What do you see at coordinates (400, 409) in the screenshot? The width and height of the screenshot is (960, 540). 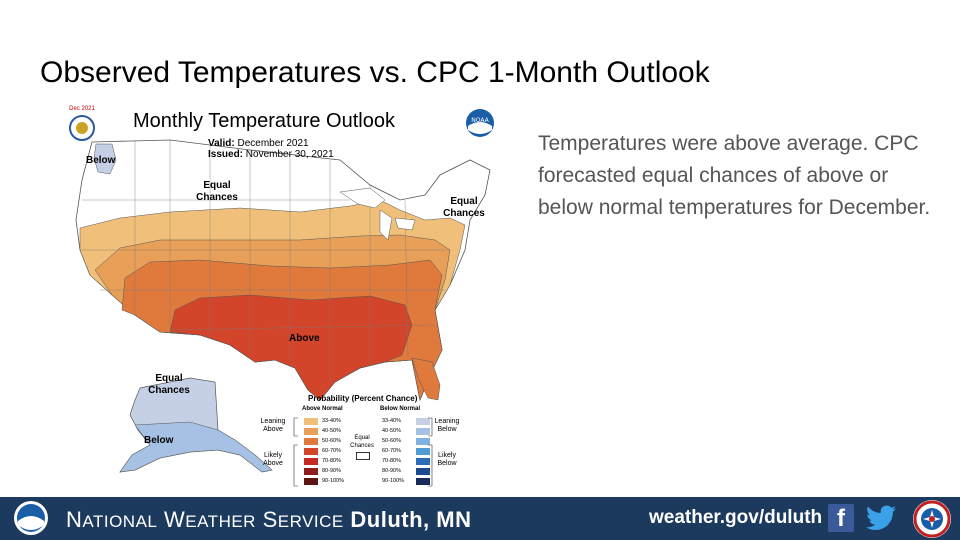 I see `legend-below-header: Below Normal` at bounding box center [400, 409].